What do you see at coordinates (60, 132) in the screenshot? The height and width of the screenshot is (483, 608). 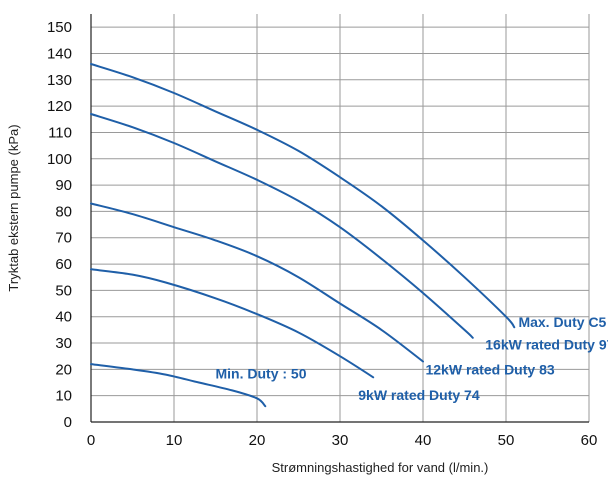 I see `y-tick-label-110: 110` at bounding box center [60, 132].